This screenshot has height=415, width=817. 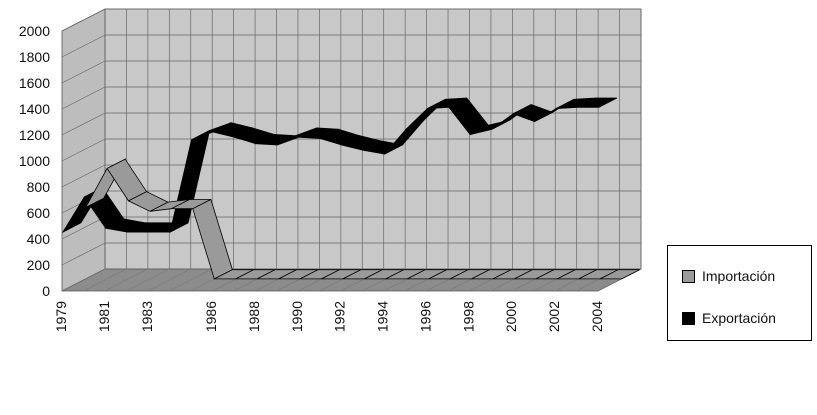 I want to click on x-tick-label: 1994, so click(x=383, y=316).